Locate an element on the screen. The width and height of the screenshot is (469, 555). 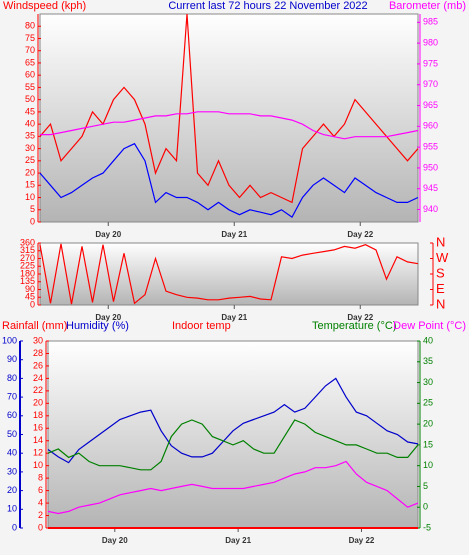
y3-tick-label: 4 is located at coordinates (40, 502).